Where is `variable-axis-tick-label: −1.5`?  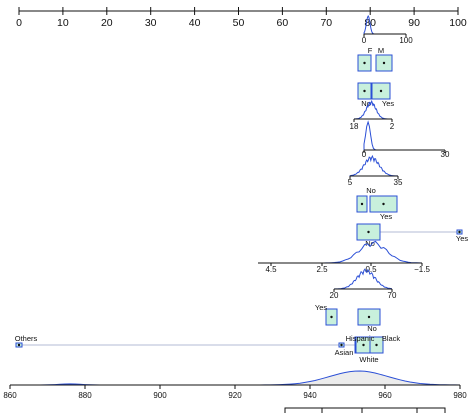
variable-axis-tick-label: −1.5 is located at coordinates (422, 269).